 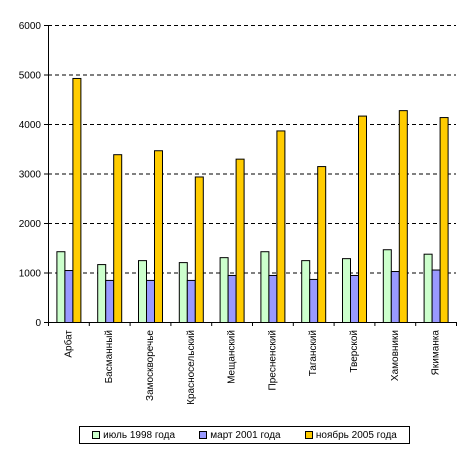 I want to click on x-tick-label: Пресненский, so click(x=272, y=360).